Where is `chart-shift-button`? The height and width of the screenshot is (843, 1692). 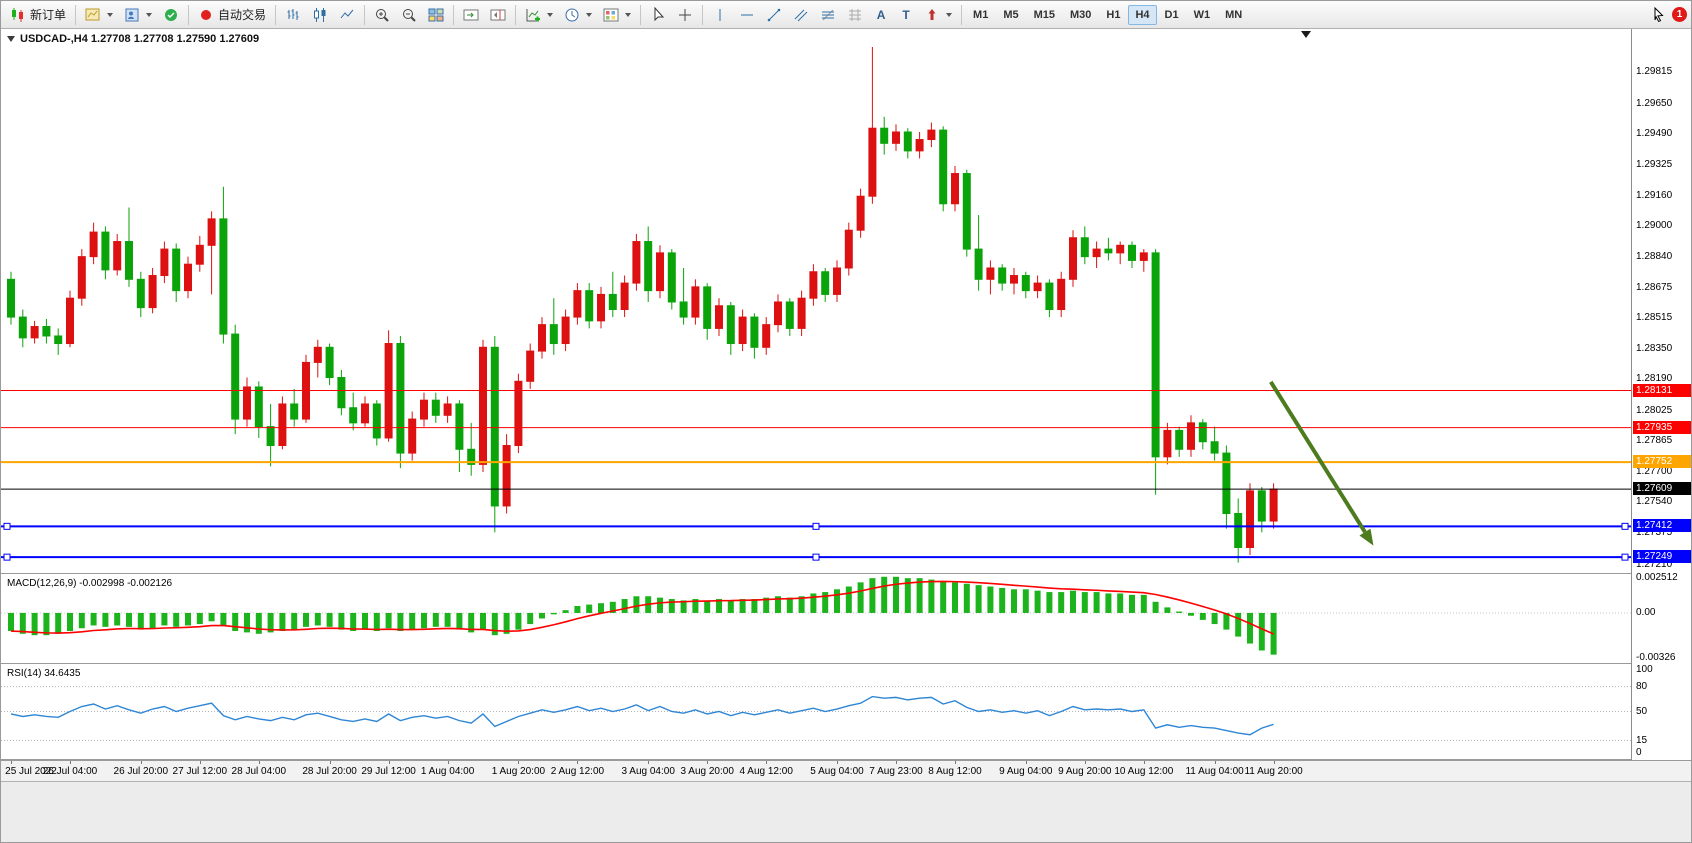
chart-shift-button is located at coordinates (498, 15).